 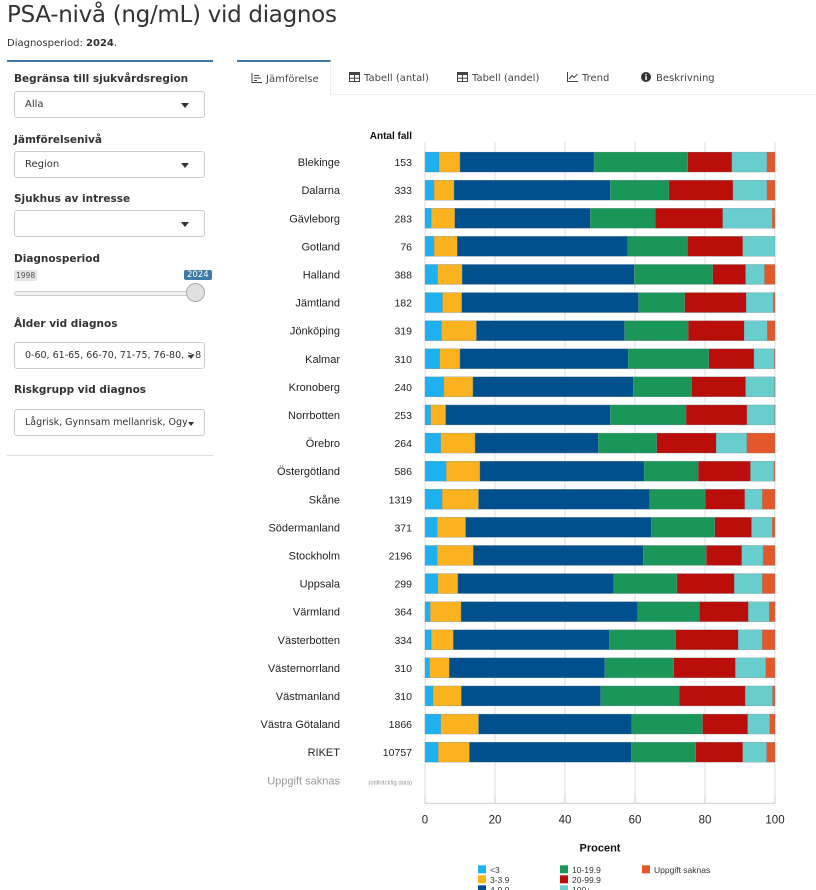 What do you see at coordinates (109, 223) in the screenshot?
I see `hospital-select` at bounding box center [109, 223].